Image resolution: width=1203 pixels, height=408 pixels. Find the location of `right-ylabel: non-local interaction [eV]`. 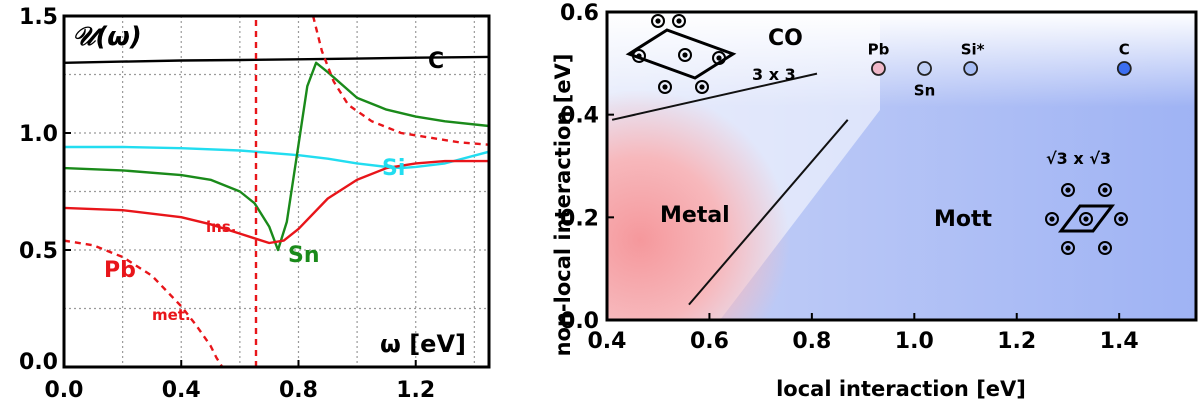

right-ylabel: non-local interaction [eV] is located at coordinates (563, 205).